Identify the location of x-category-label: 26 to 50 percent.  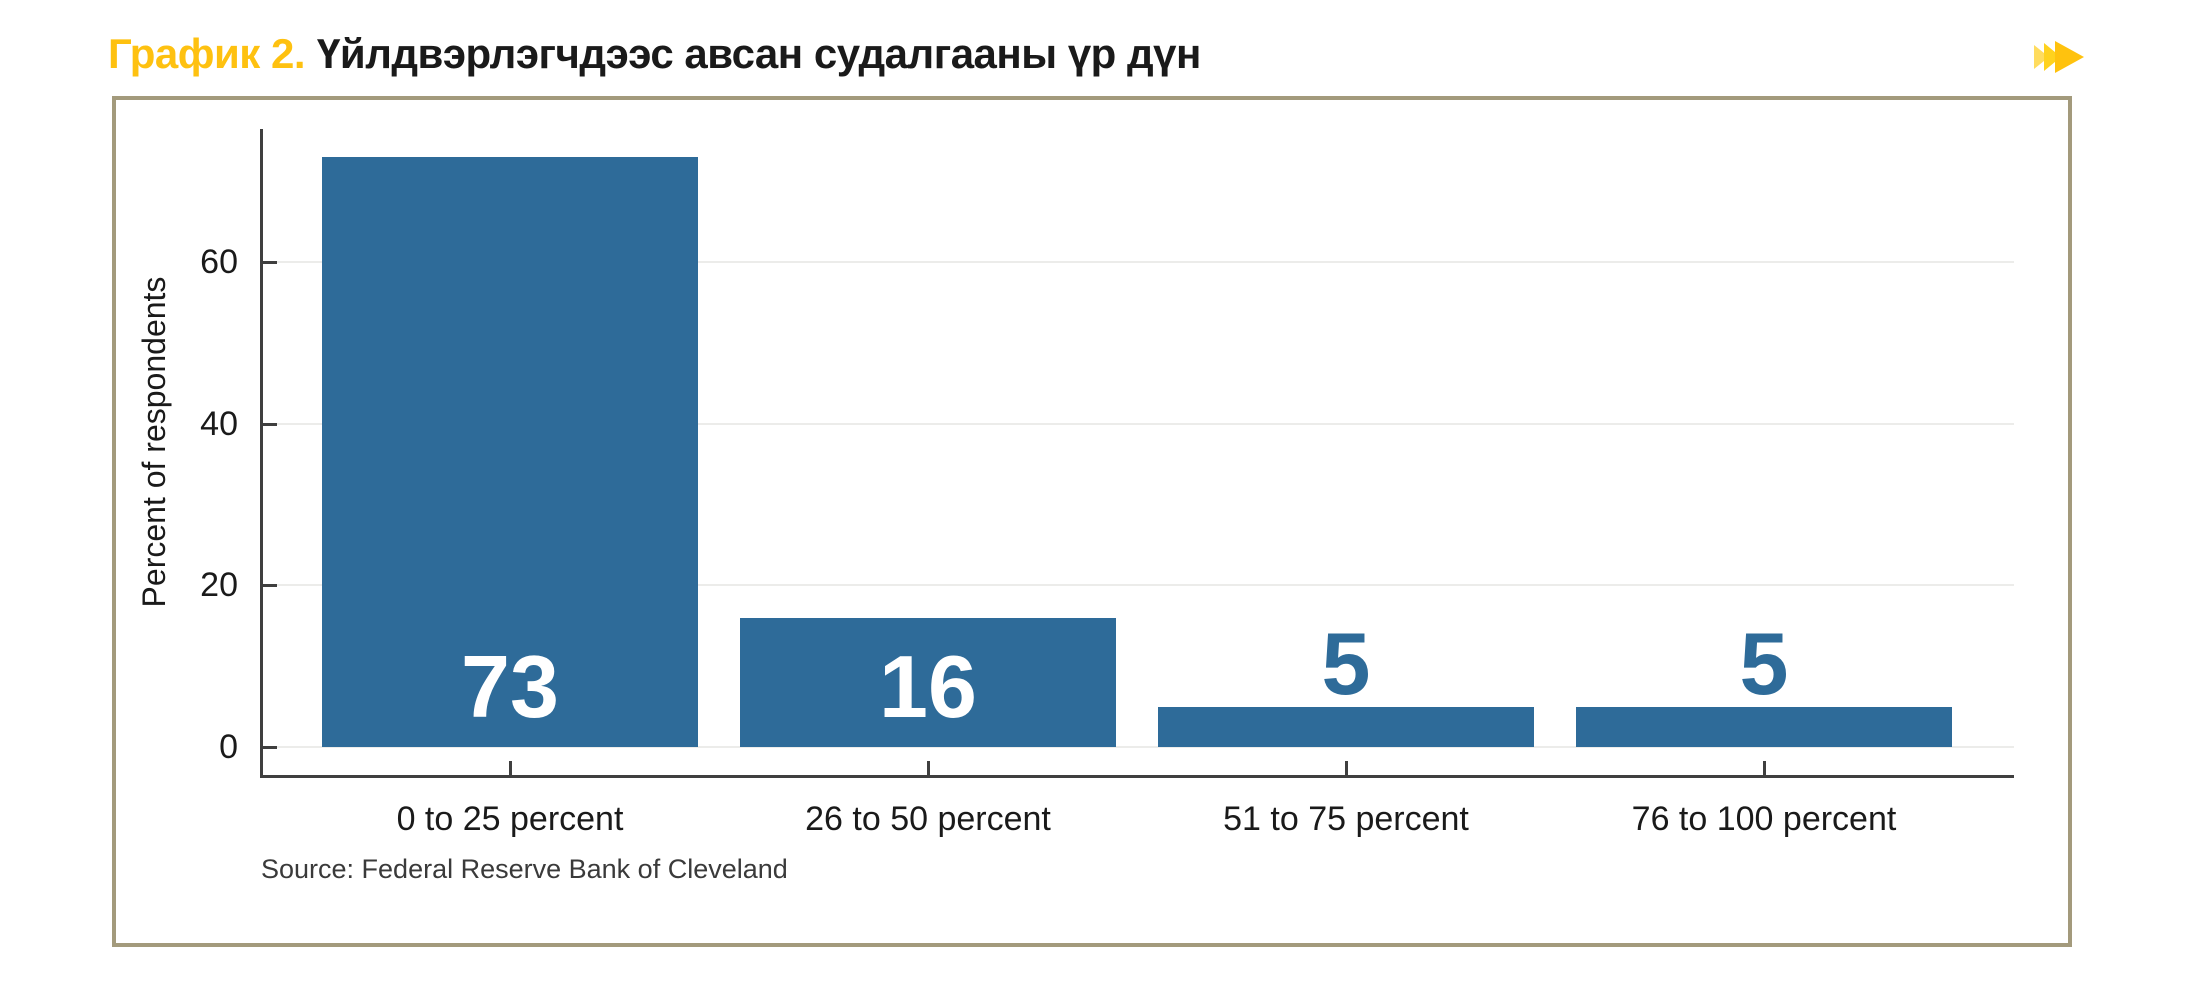
(928, 819).